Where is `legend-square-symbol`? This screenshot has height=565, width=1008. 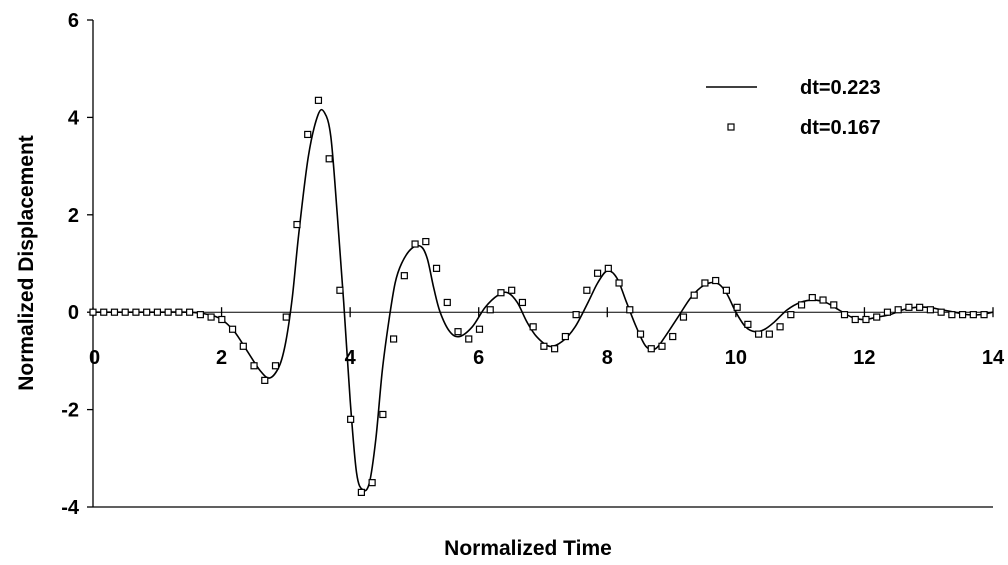 legend-square-symbol is located at coordinates (731, 127).